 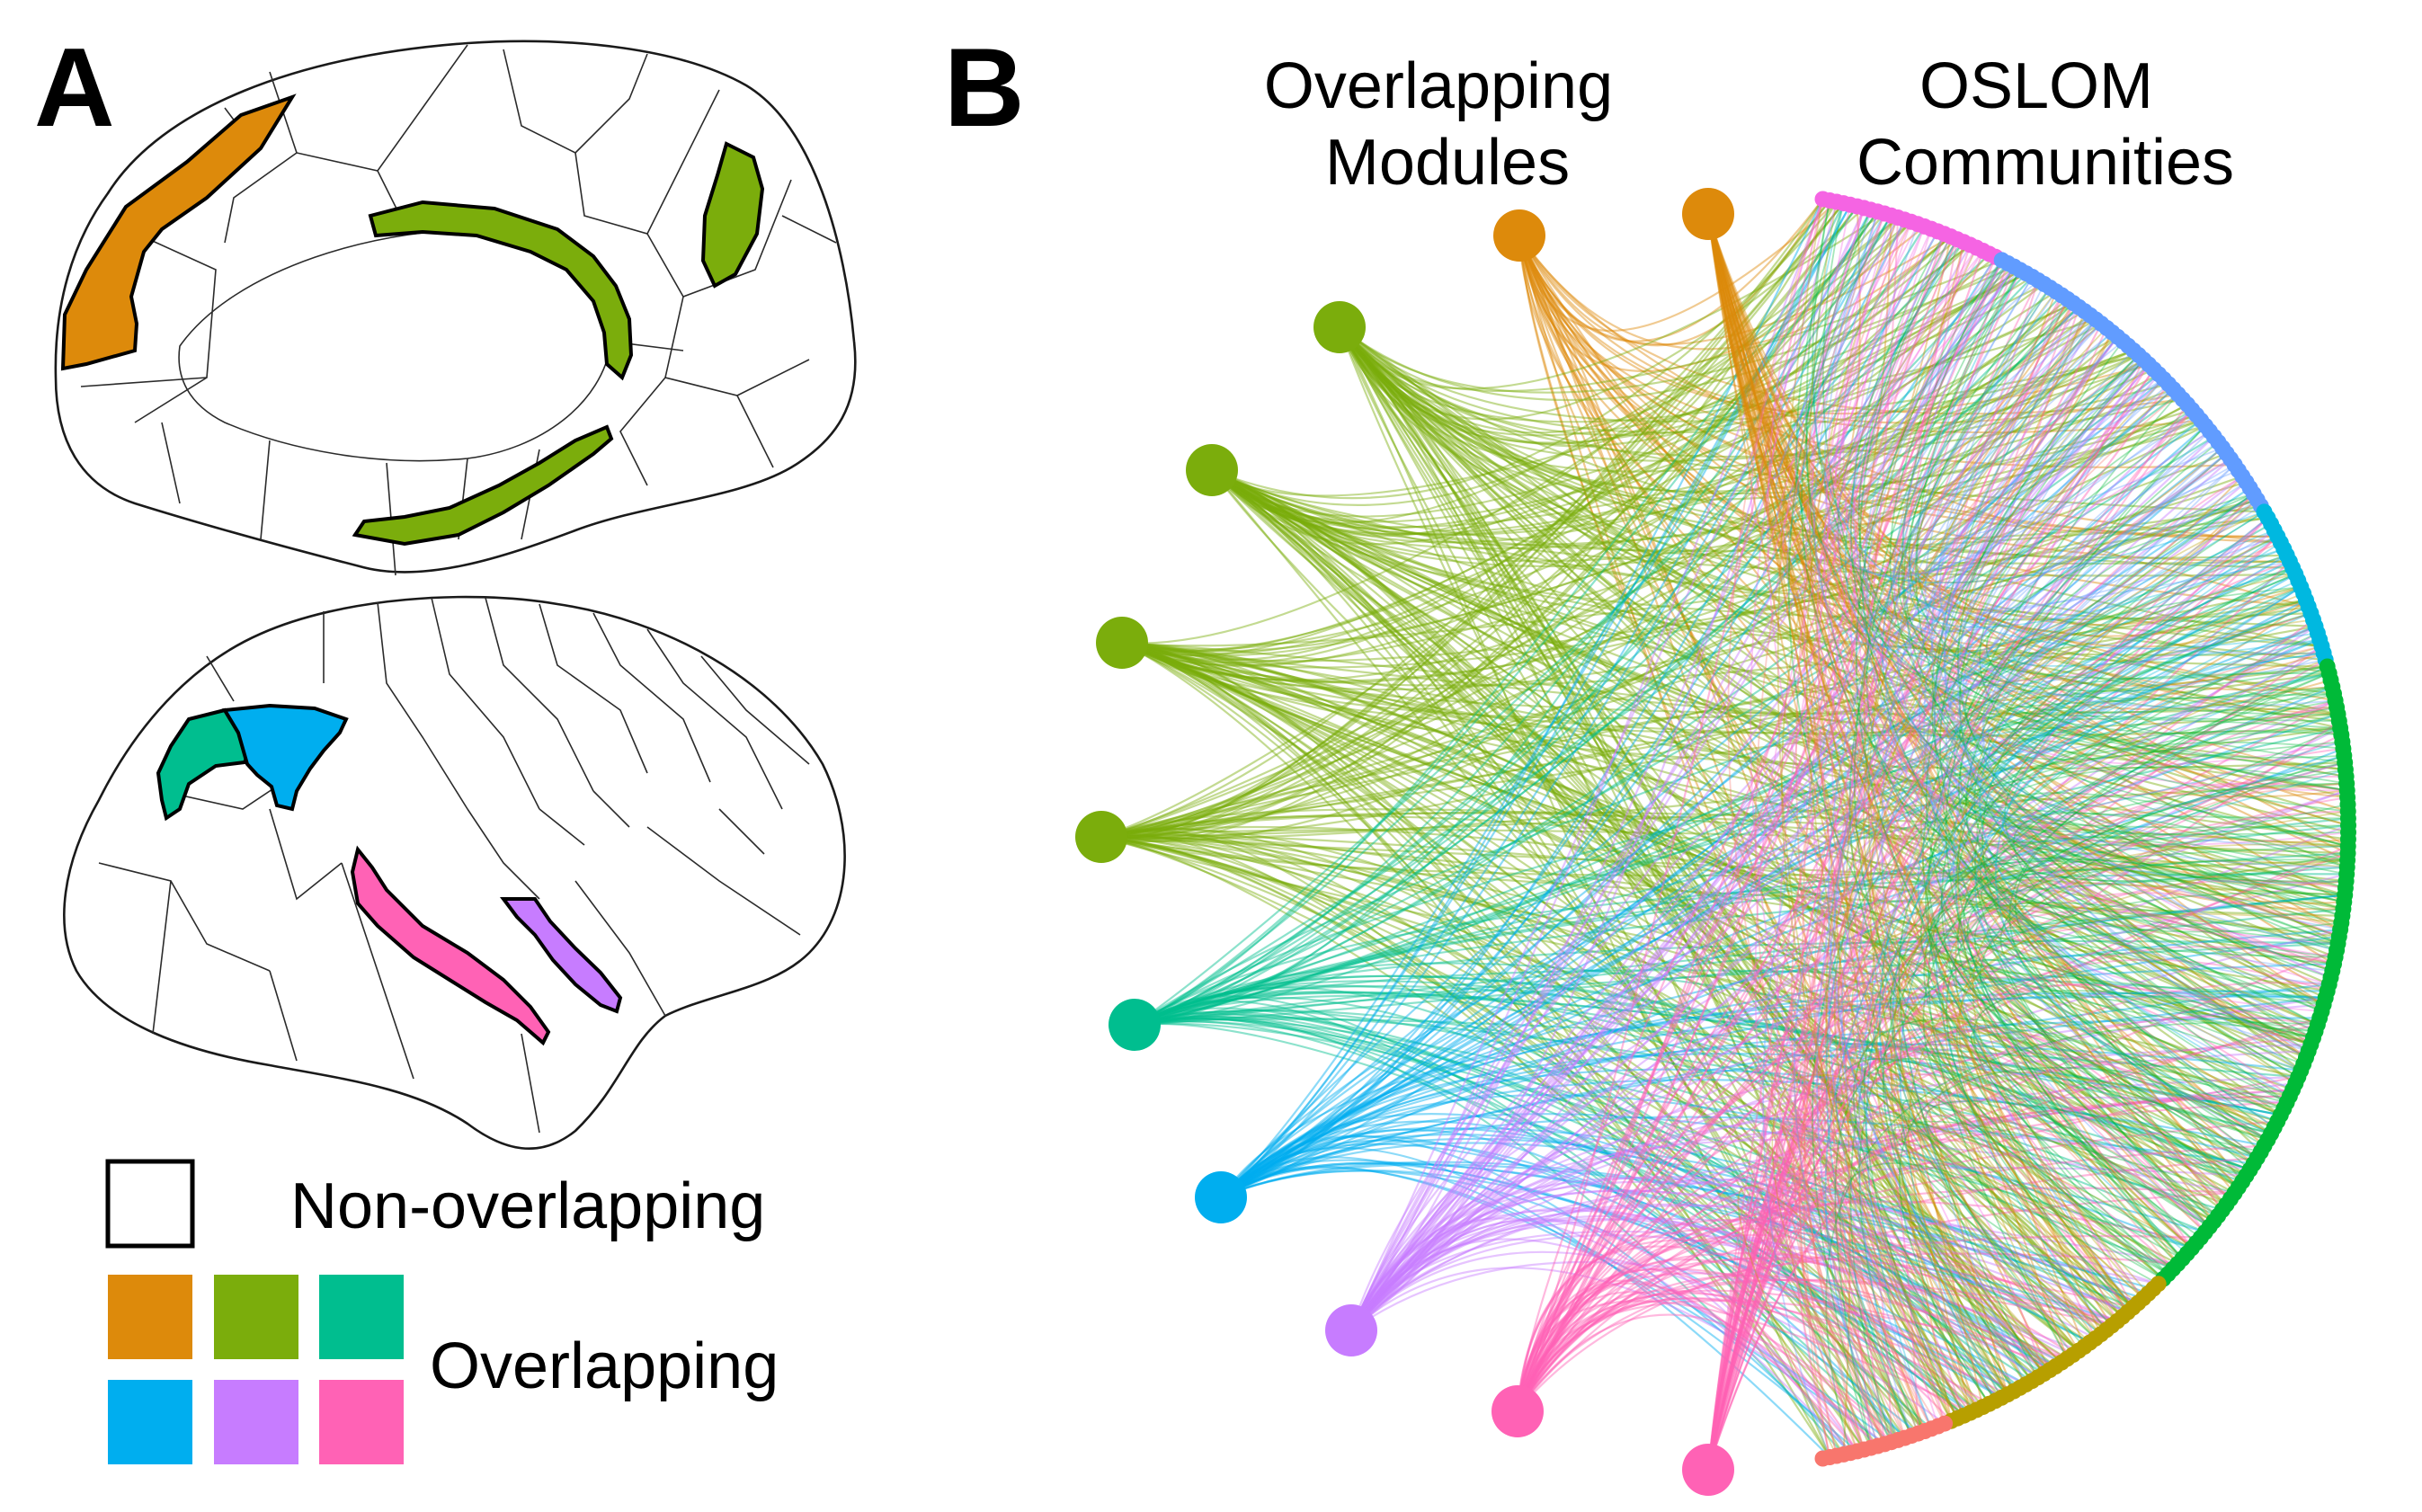 What do you see at coordinates (1351, 1330) in the screenshot?
I see `module-node-purple` at bounding box center [1351, 1330].